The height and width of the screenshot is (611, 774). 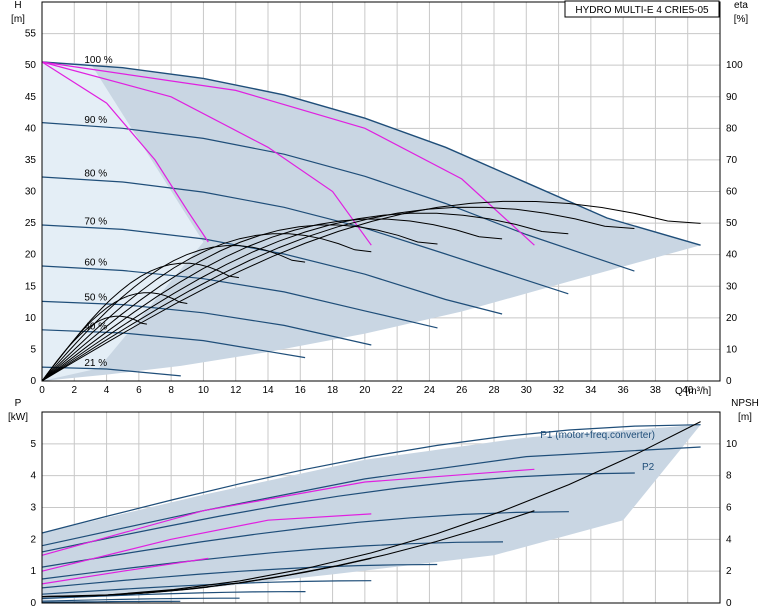 What do you see at coordinates (745, 417) in the screenshot?
I see `npsh-unit: [m]` at bounding box center [745, 417].